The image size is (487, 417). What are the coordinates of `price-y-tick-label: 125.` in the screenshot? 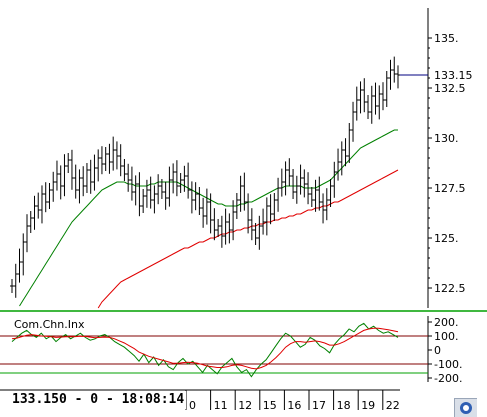 It's located at (446, 238).